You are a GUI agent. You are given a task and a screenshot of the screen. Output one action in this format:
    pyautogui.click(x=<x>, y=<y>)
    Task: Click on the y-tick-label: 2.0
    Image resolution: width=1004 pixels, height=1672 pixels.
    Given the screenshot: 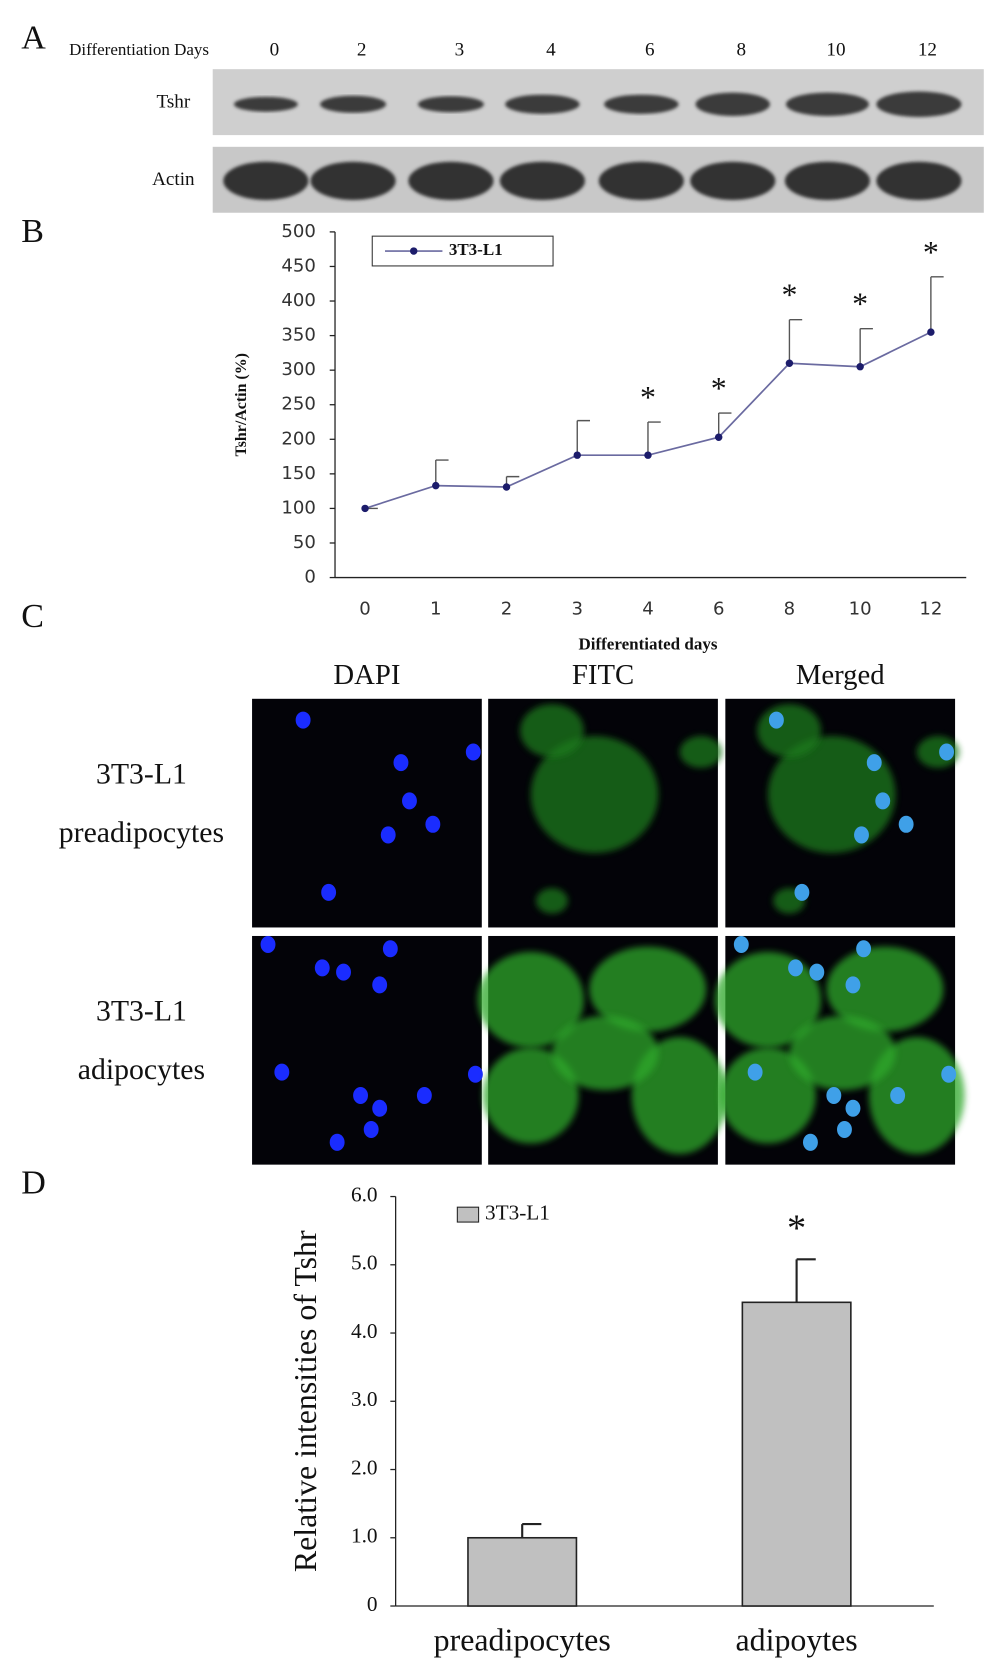 What is the action you would take?
    pyautogui.click(x=364, y=1467)
    